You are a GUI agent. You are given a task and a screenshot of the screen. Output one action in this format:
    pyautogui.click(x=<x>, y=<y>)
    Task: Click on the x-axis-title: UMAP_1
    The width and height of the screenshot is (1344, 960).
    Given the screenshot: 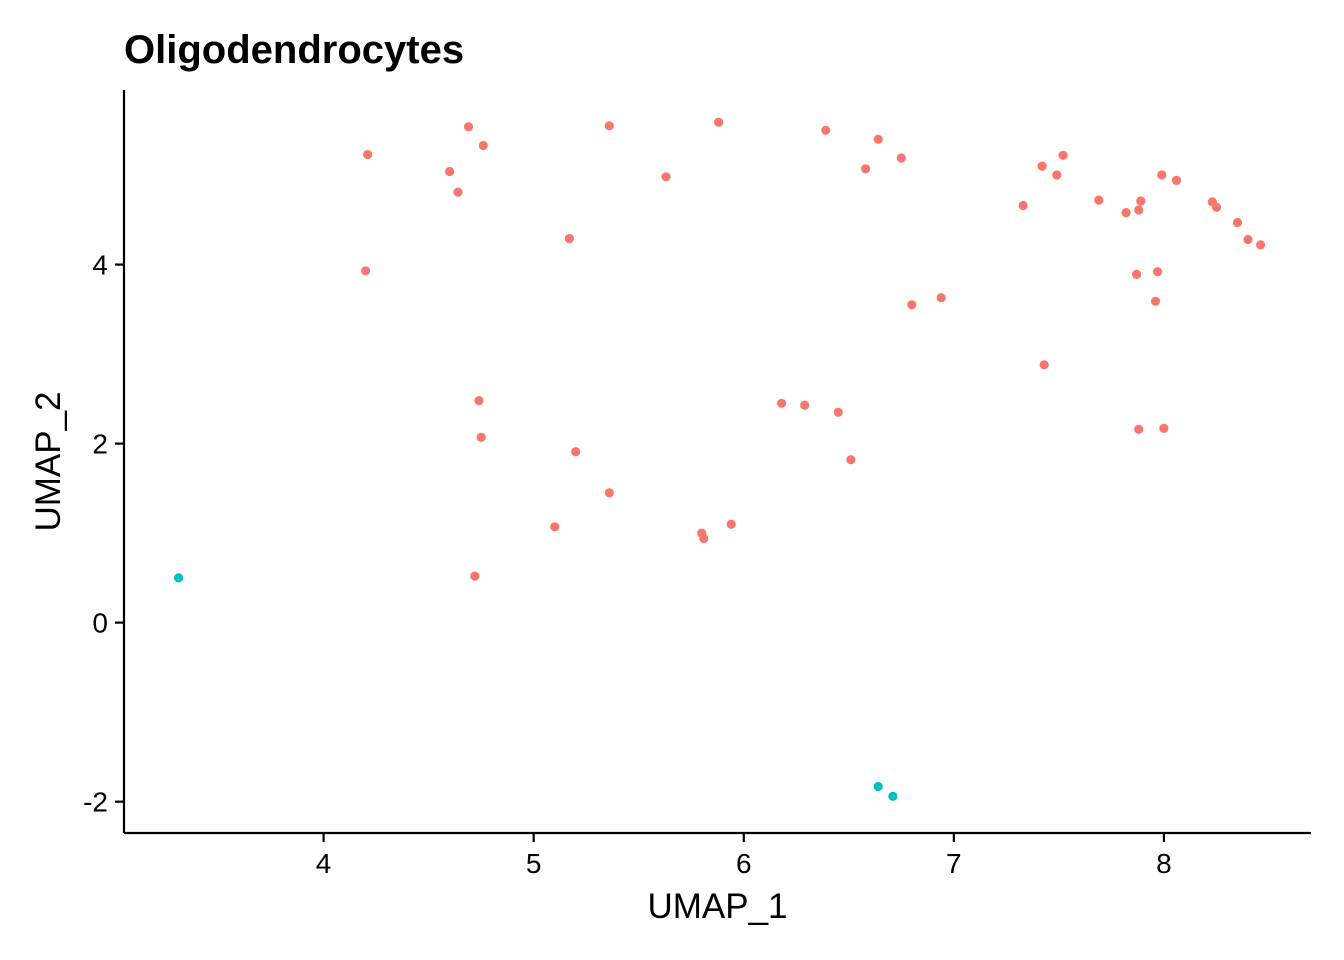 What is the action you would take?
    pyautogui.click(x=717, y=906)
    